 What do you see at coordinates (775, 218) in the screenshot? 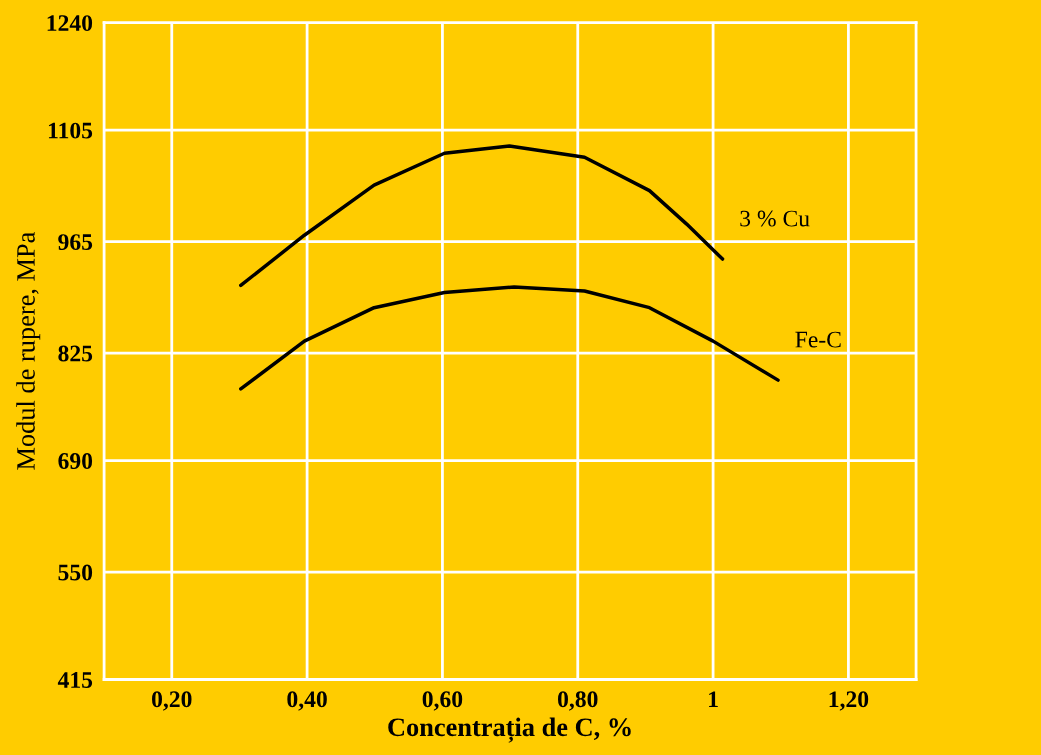
I see `series-label: 3 % Cu` at bounding box center [775, 218].